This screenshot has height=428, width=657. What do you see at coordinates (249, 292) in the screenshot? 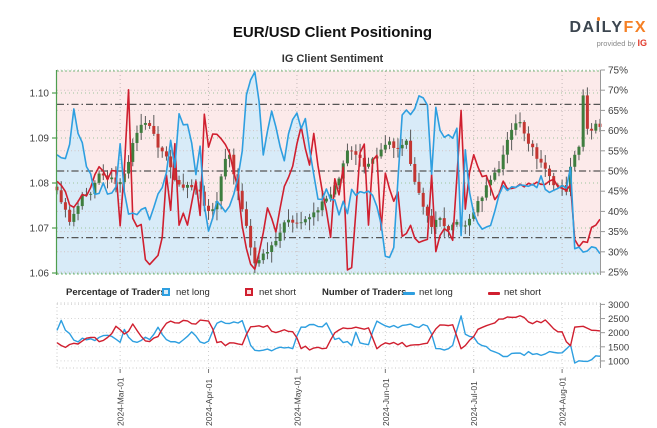
I see `net-short-area-swatch-icon` at bounding box center [249, 292].